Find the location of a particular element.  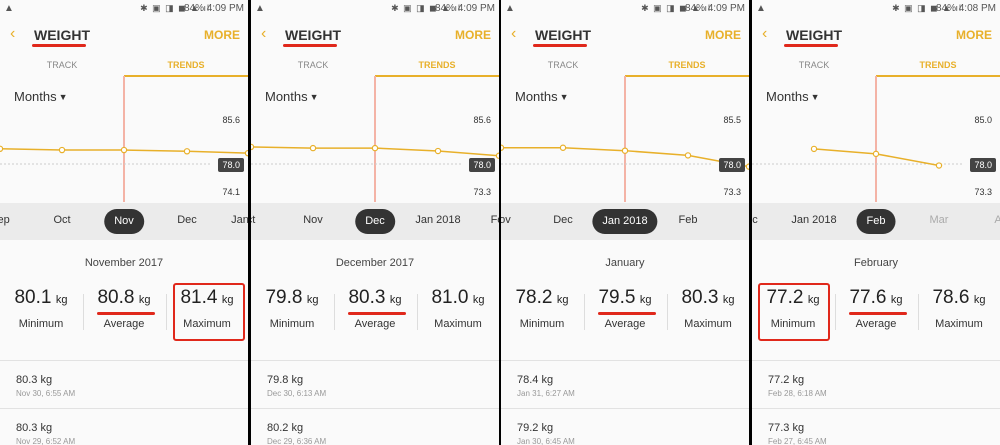

entry-weight: 77.3 kg is located at coordinates (786, 428).